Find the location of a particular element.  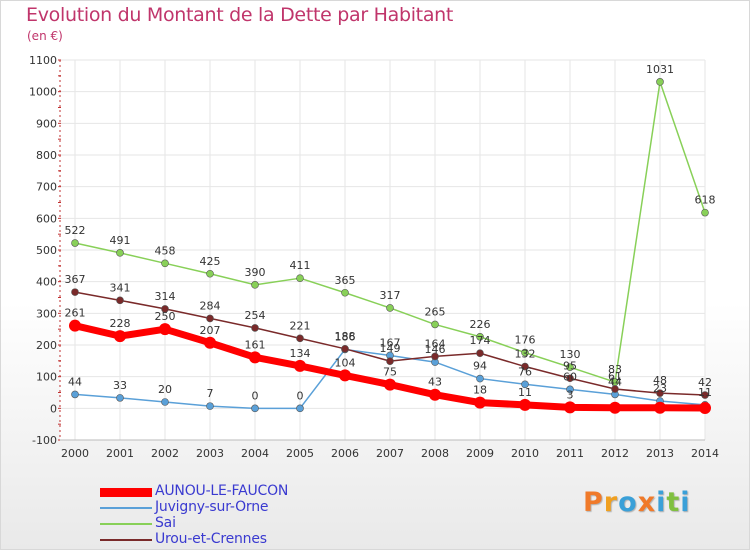

y-tick-label: 700 is located at coordinates (46, 187).